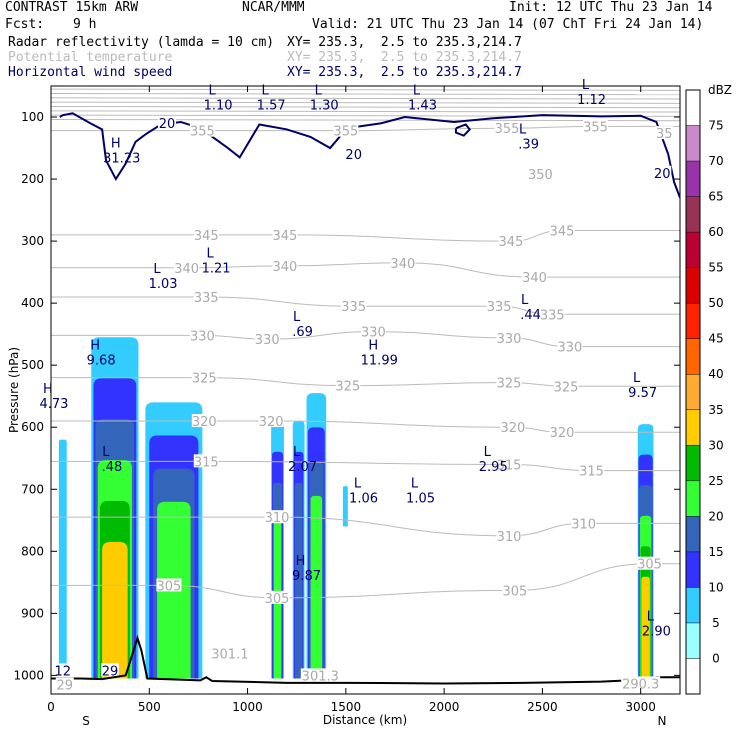 The image size is (740, 740). I want to click on extremum-value: 1.03, so click(163, 284).